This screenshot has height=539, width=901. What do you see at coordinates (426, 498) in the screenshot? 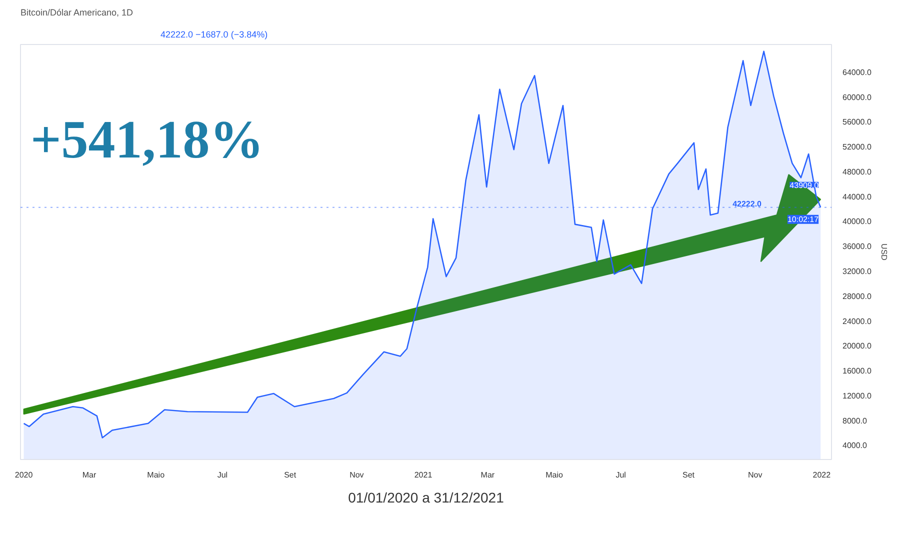
I see `text: 01/01/2020 a 31/12/2021` at bounding box center [426, 498].